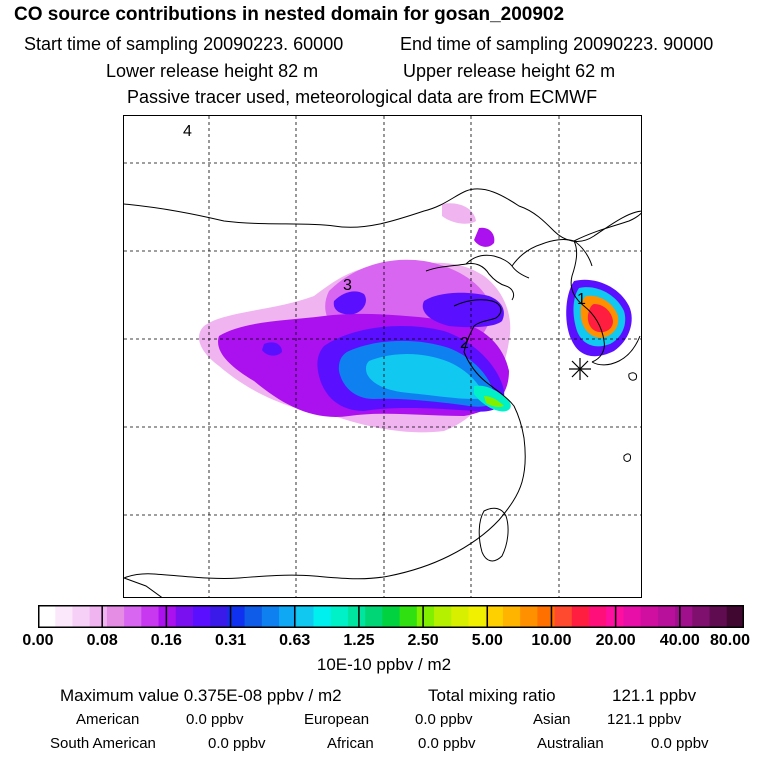 The image size is (768, 768). I want to click on colorbar-tick-label: 80.00, so click(730, 640).